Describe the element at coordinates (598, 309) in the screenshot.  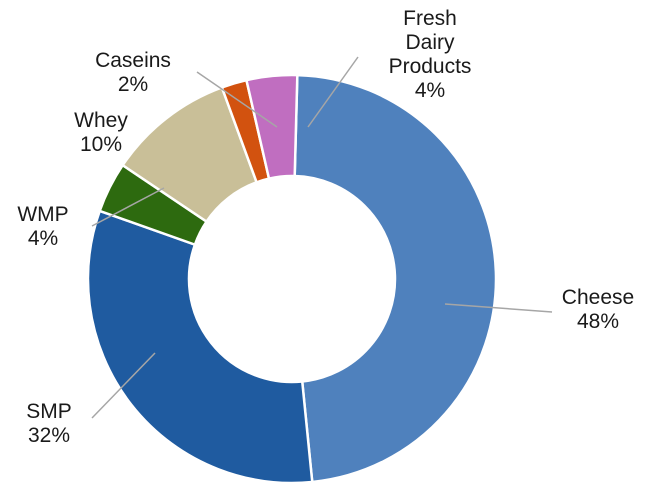
I see `label-cheese: Cheese 48%` at that location.